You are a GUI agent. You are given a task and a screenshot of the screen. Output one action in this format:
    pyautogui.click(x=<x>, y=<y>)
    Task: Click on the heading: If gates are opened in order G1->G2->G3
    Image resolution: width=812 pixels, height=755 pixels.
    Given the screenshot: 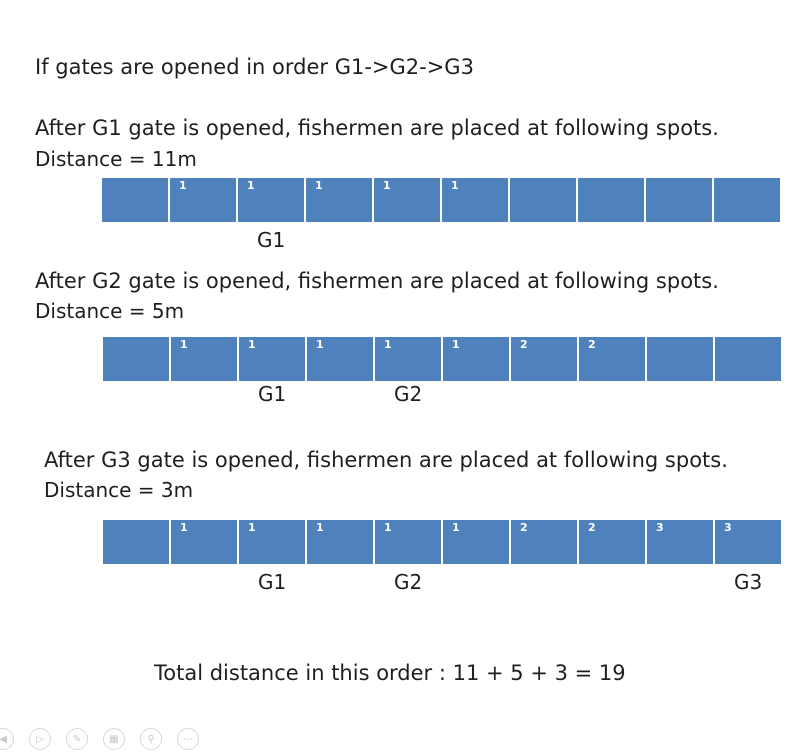 What is the action you would take?
    pyautogui.click(x=254, y=67)
    